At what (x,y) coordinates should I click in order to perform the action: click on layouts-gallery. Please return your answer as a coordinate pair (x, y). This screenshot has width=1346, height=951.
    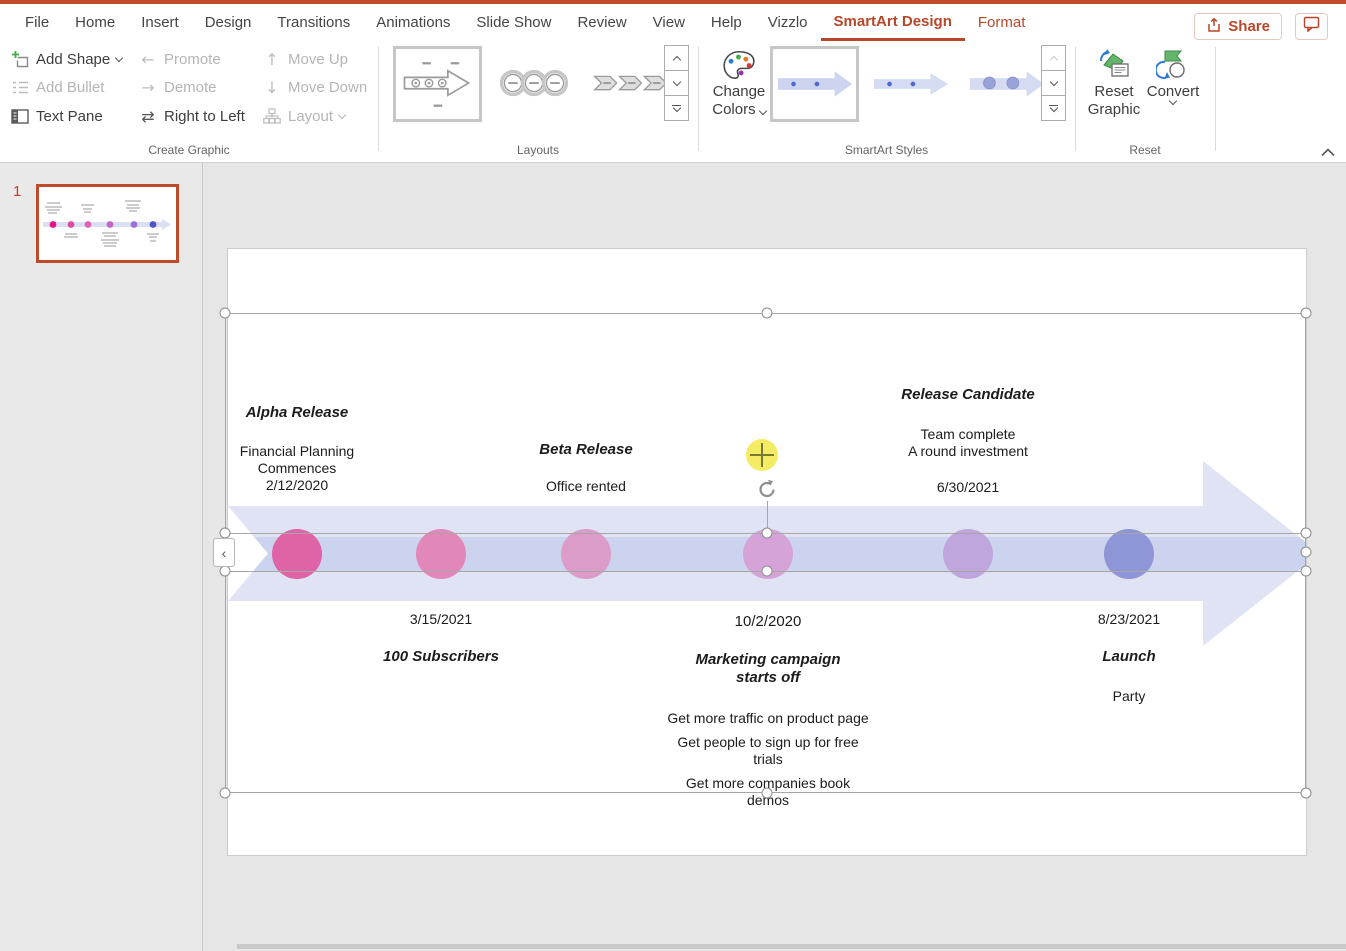
    Looking at the image, I should click on (533, 84).